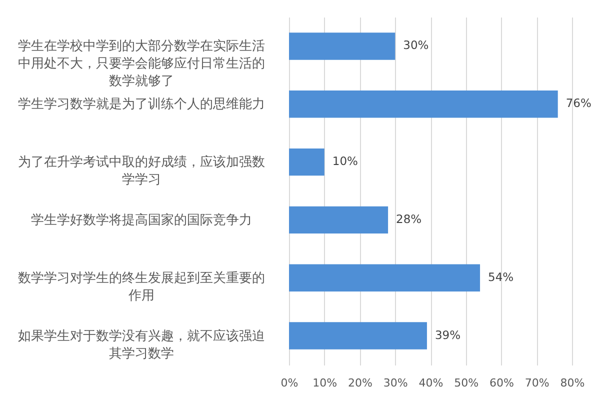 This screenshot has width=600, height=400. Describe the element at coordinates (345, 161) in the screenshot. I see `data-label: 10%` at that location.